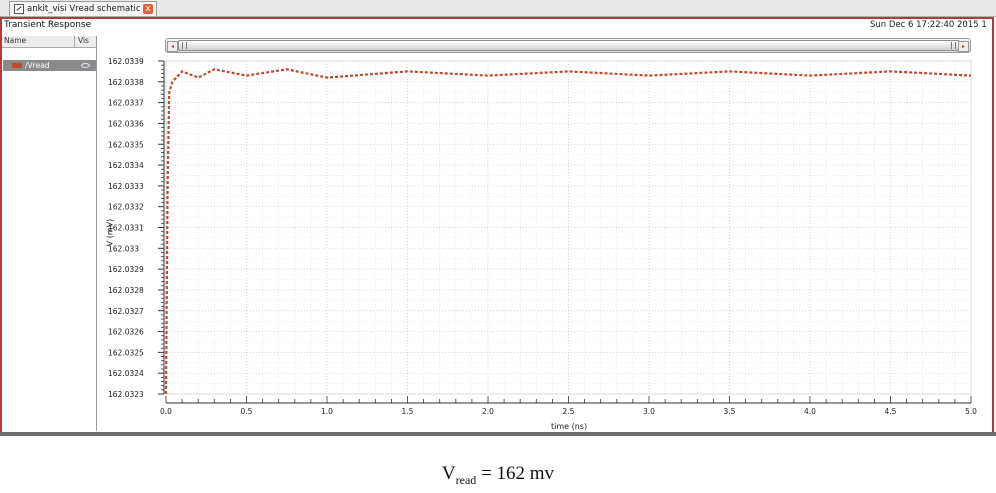 The image size is (996, 493). Describe the element at coordinates (126, 123) in the screenshot. I see `y-tick-label: 162.0336` at that location.